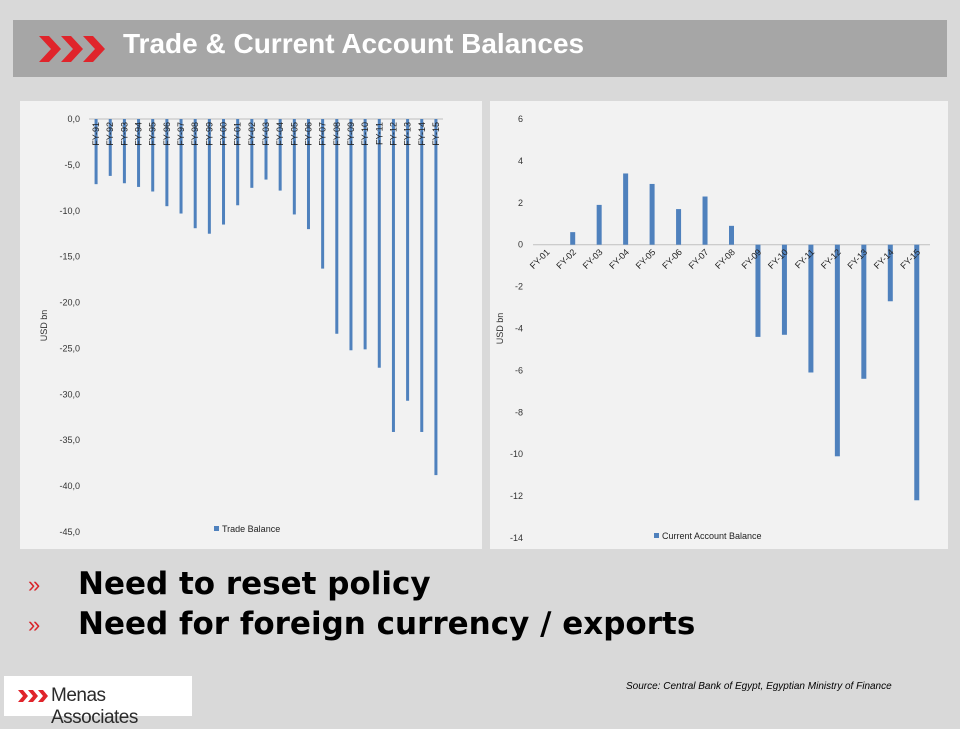 Image resolution: width=960 pixels, height=729 pixels. Describe the element at coordinates (519, 329) in the screenshot. I see `y-tick-label: -4` at that location.